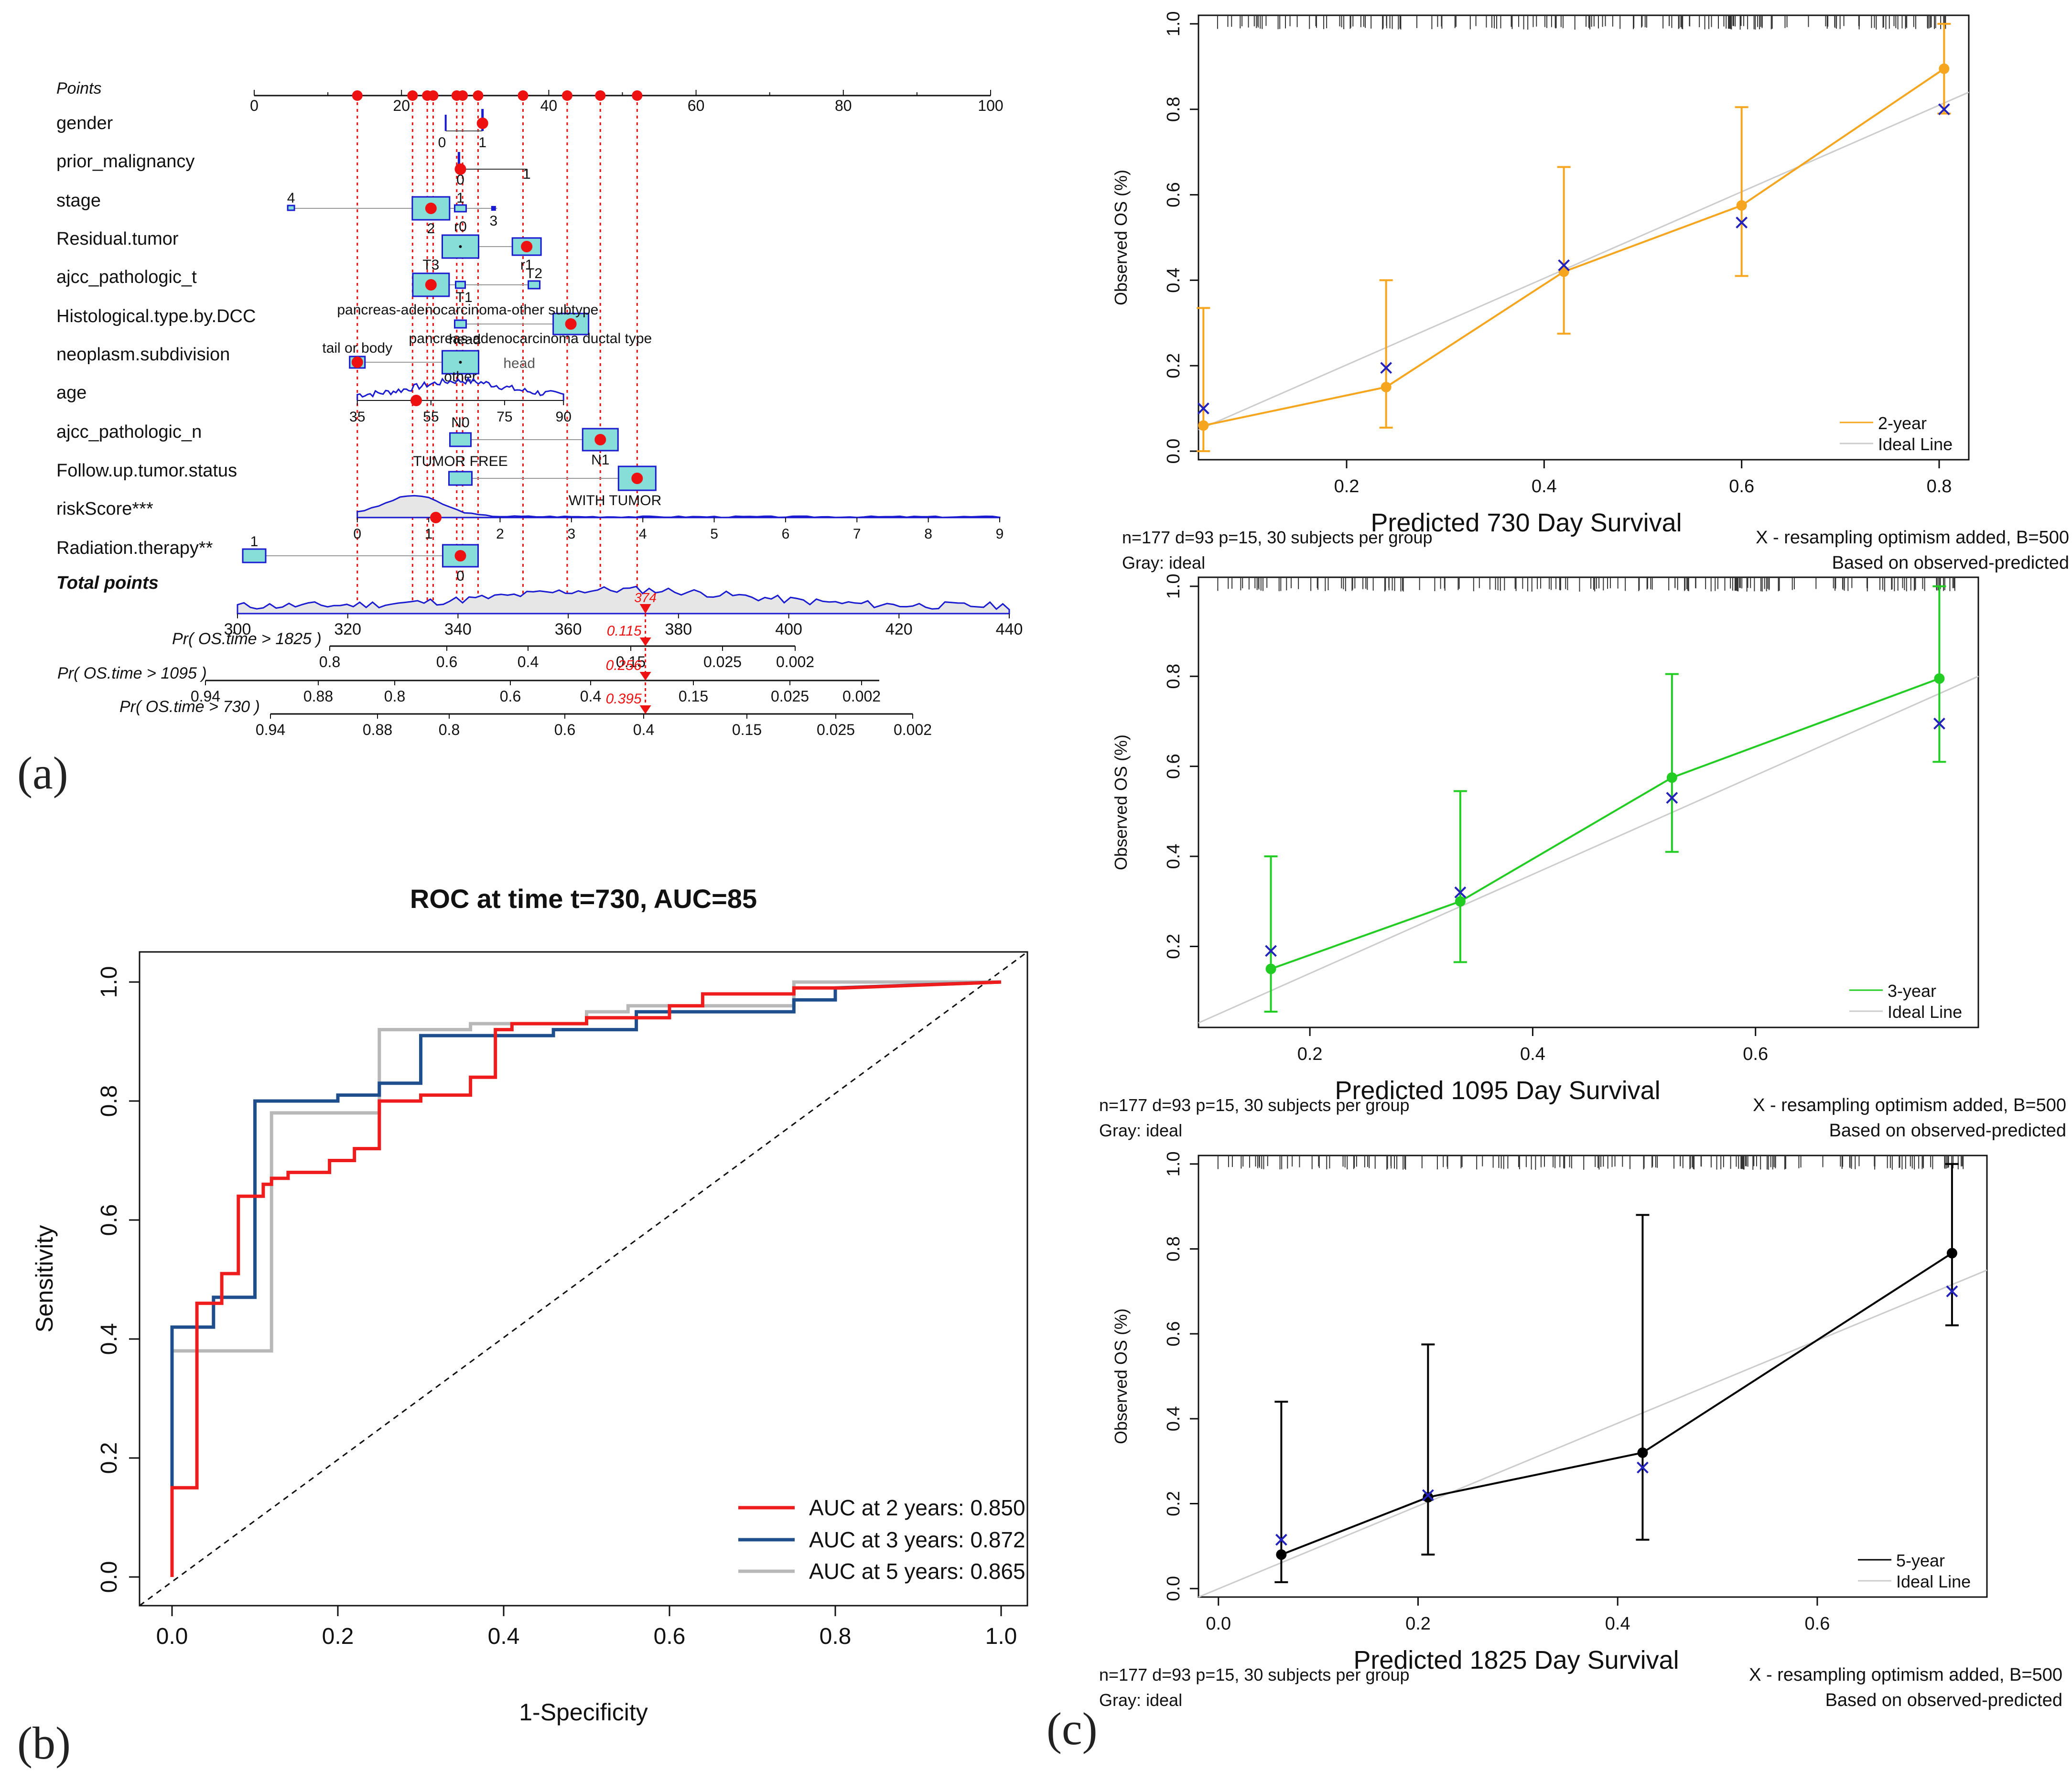 The image size is (2072, 1771). What do you see at coordinates (79, 88) in the screenshot?
I see `points-axis-label: Points` at bounding box center [79, 88].